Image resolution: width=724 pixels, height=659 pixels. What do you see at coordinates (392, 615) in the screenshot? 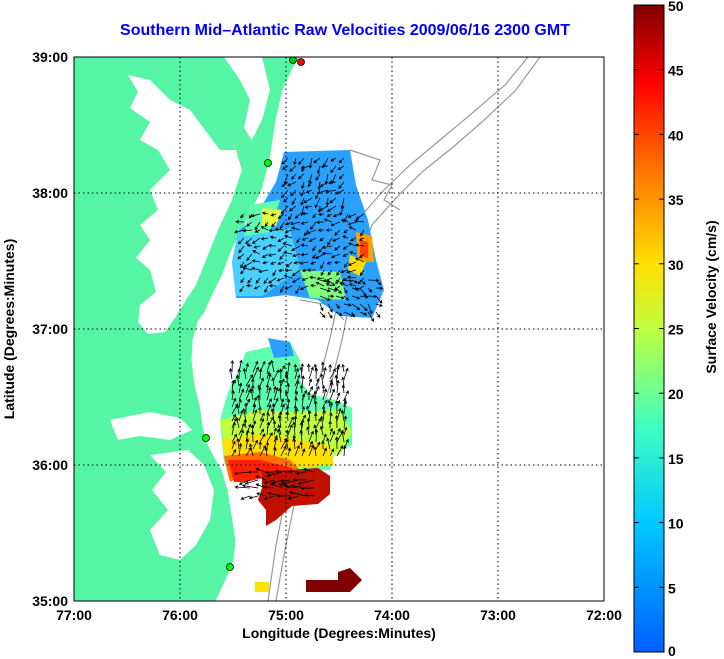
I see `x-tick-label: 74:00` at bounding box center [392, 615].